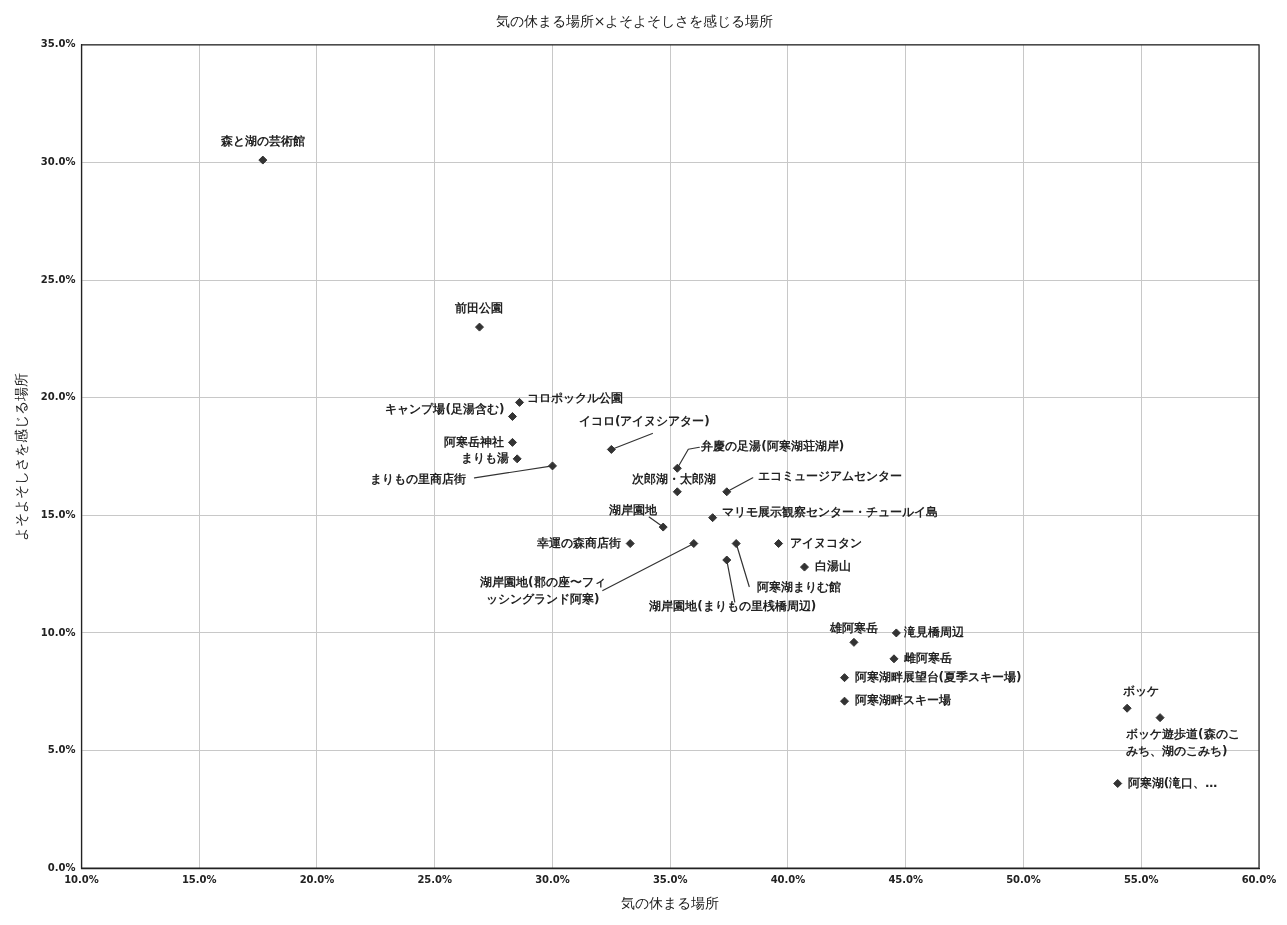 The image size is (1287, 925). Describe the element at coordinates (825, 542) in the screenshot. I see `series-label: アイヌコタン` at that location.